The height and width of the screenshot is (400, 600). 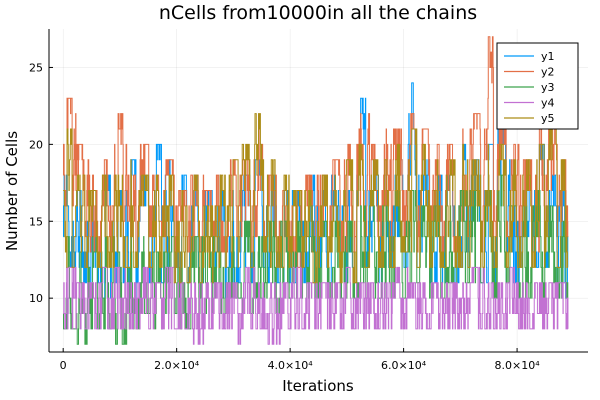 I want to click on legend-label: y1, so click(x=548, y=56).